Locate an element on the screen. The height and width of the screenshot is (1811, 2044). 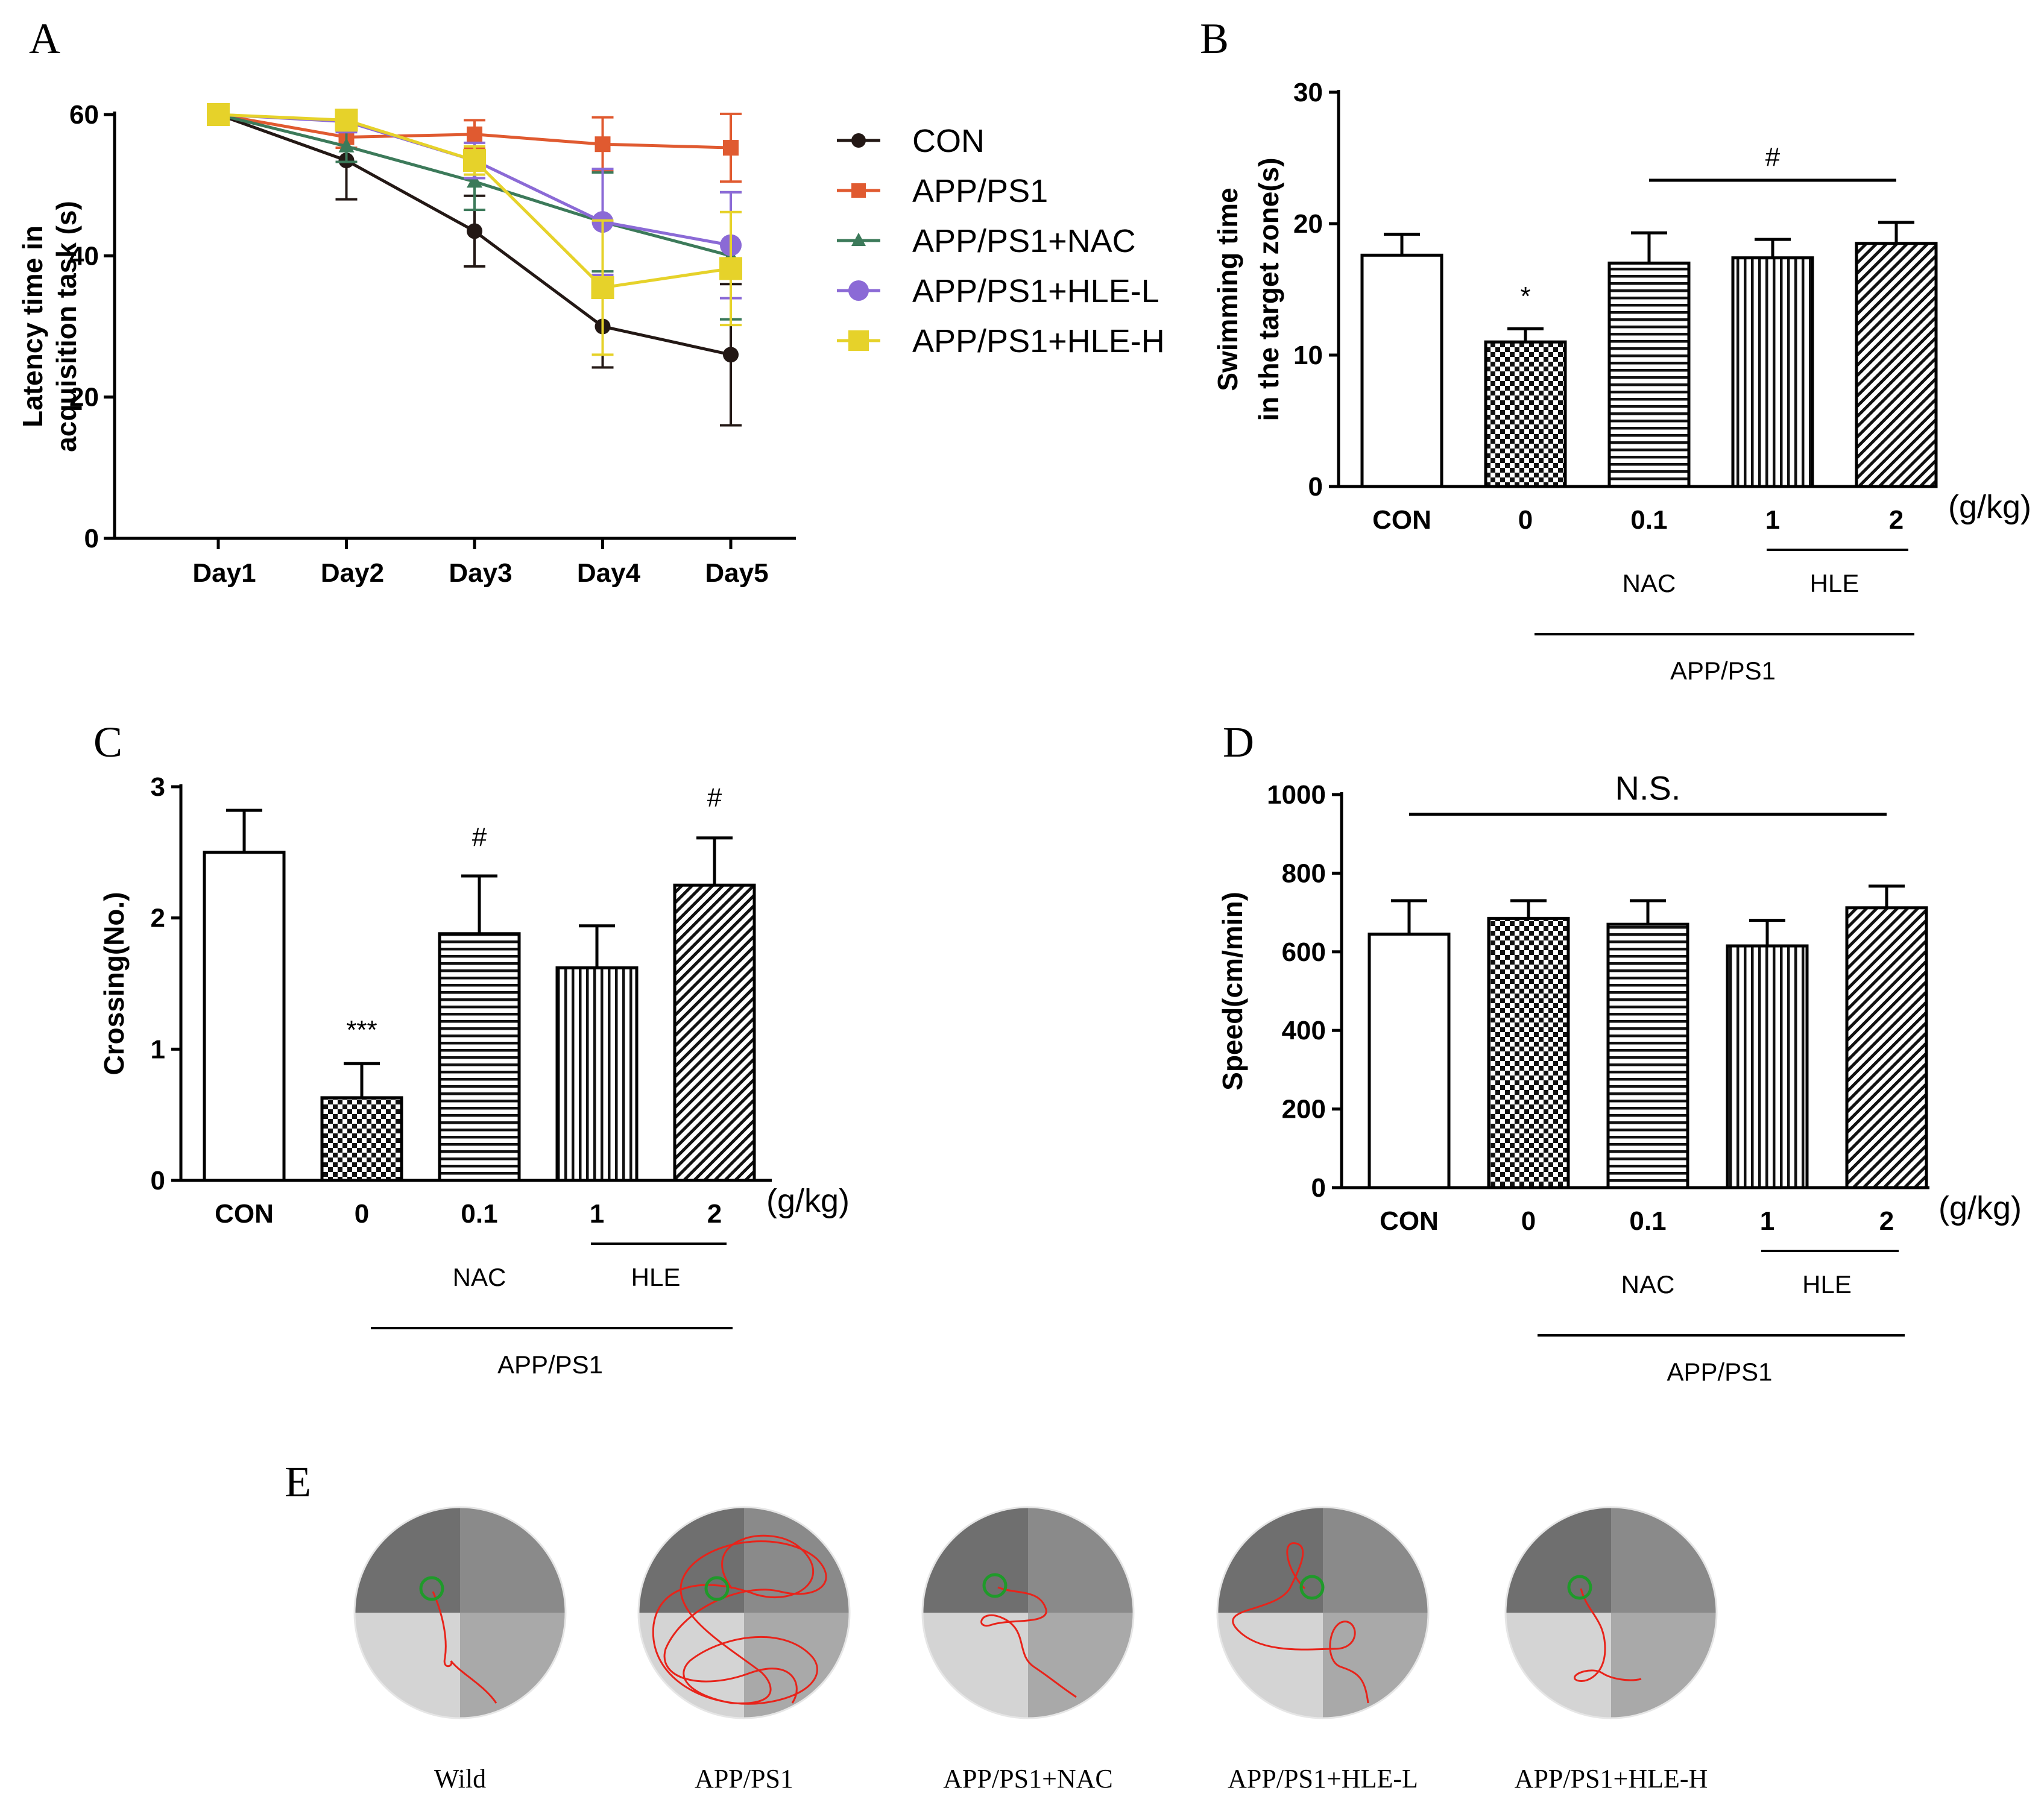
panel-a-y-axis-label-line: acquisition task (s) is located at coordinates (66, 326).